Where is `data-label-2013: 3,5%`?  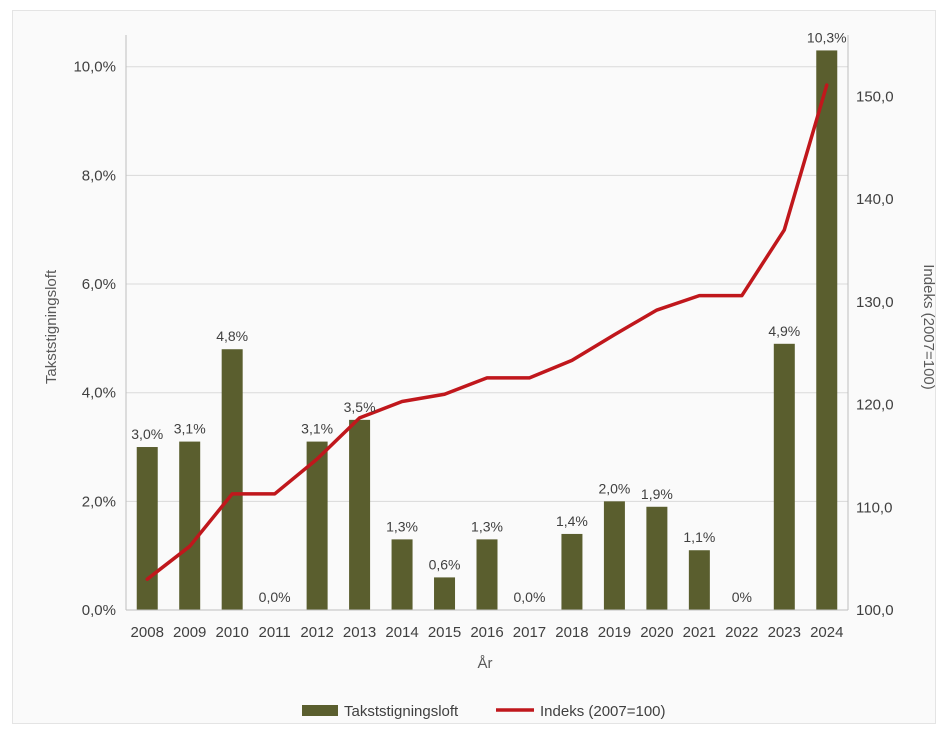
data-label-2013: 3,5% is located at coordinates (360, 407).